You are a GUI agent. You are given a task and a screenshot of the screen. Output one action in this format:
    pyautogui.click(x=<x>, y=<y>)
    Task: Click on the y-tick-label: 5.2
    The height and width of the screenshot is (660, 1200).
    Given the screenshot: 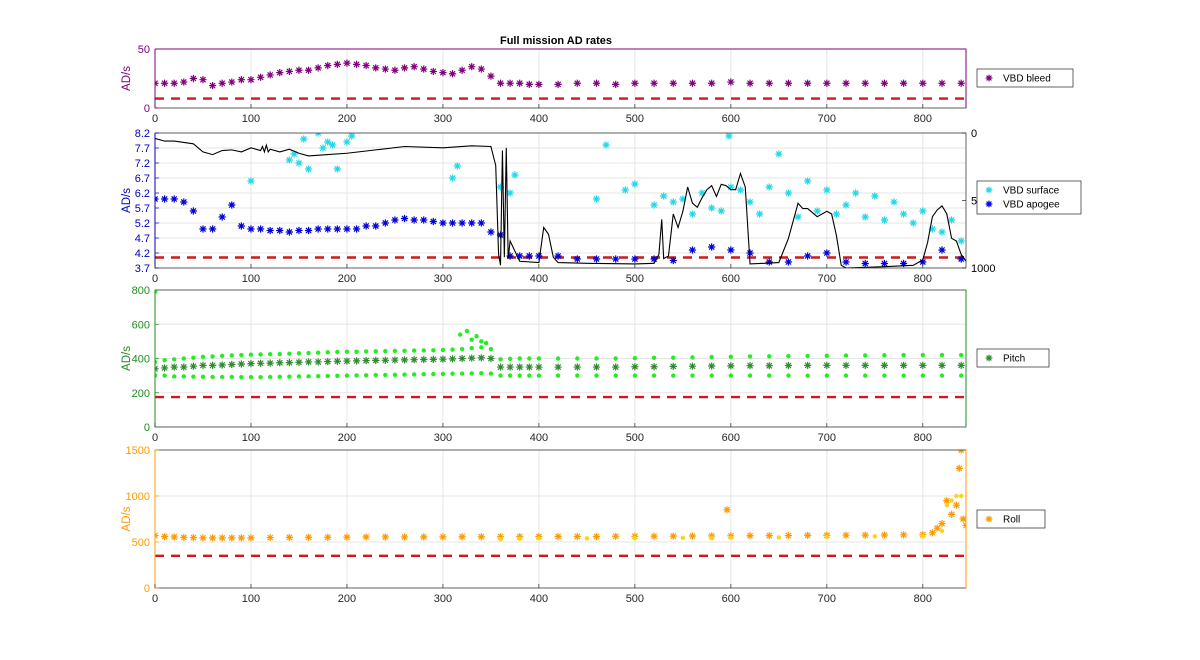 What is the action you would take?
    pyautogui.click(x=142, y=224)
    